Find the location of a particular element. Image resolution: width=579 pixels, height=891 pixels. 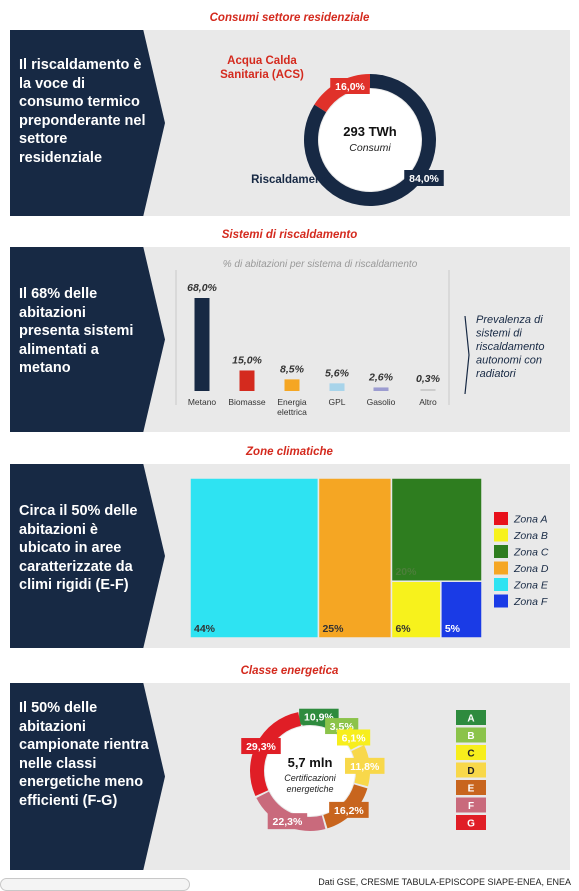

svg-text: 22,3% is located at coordinates (288, 822).